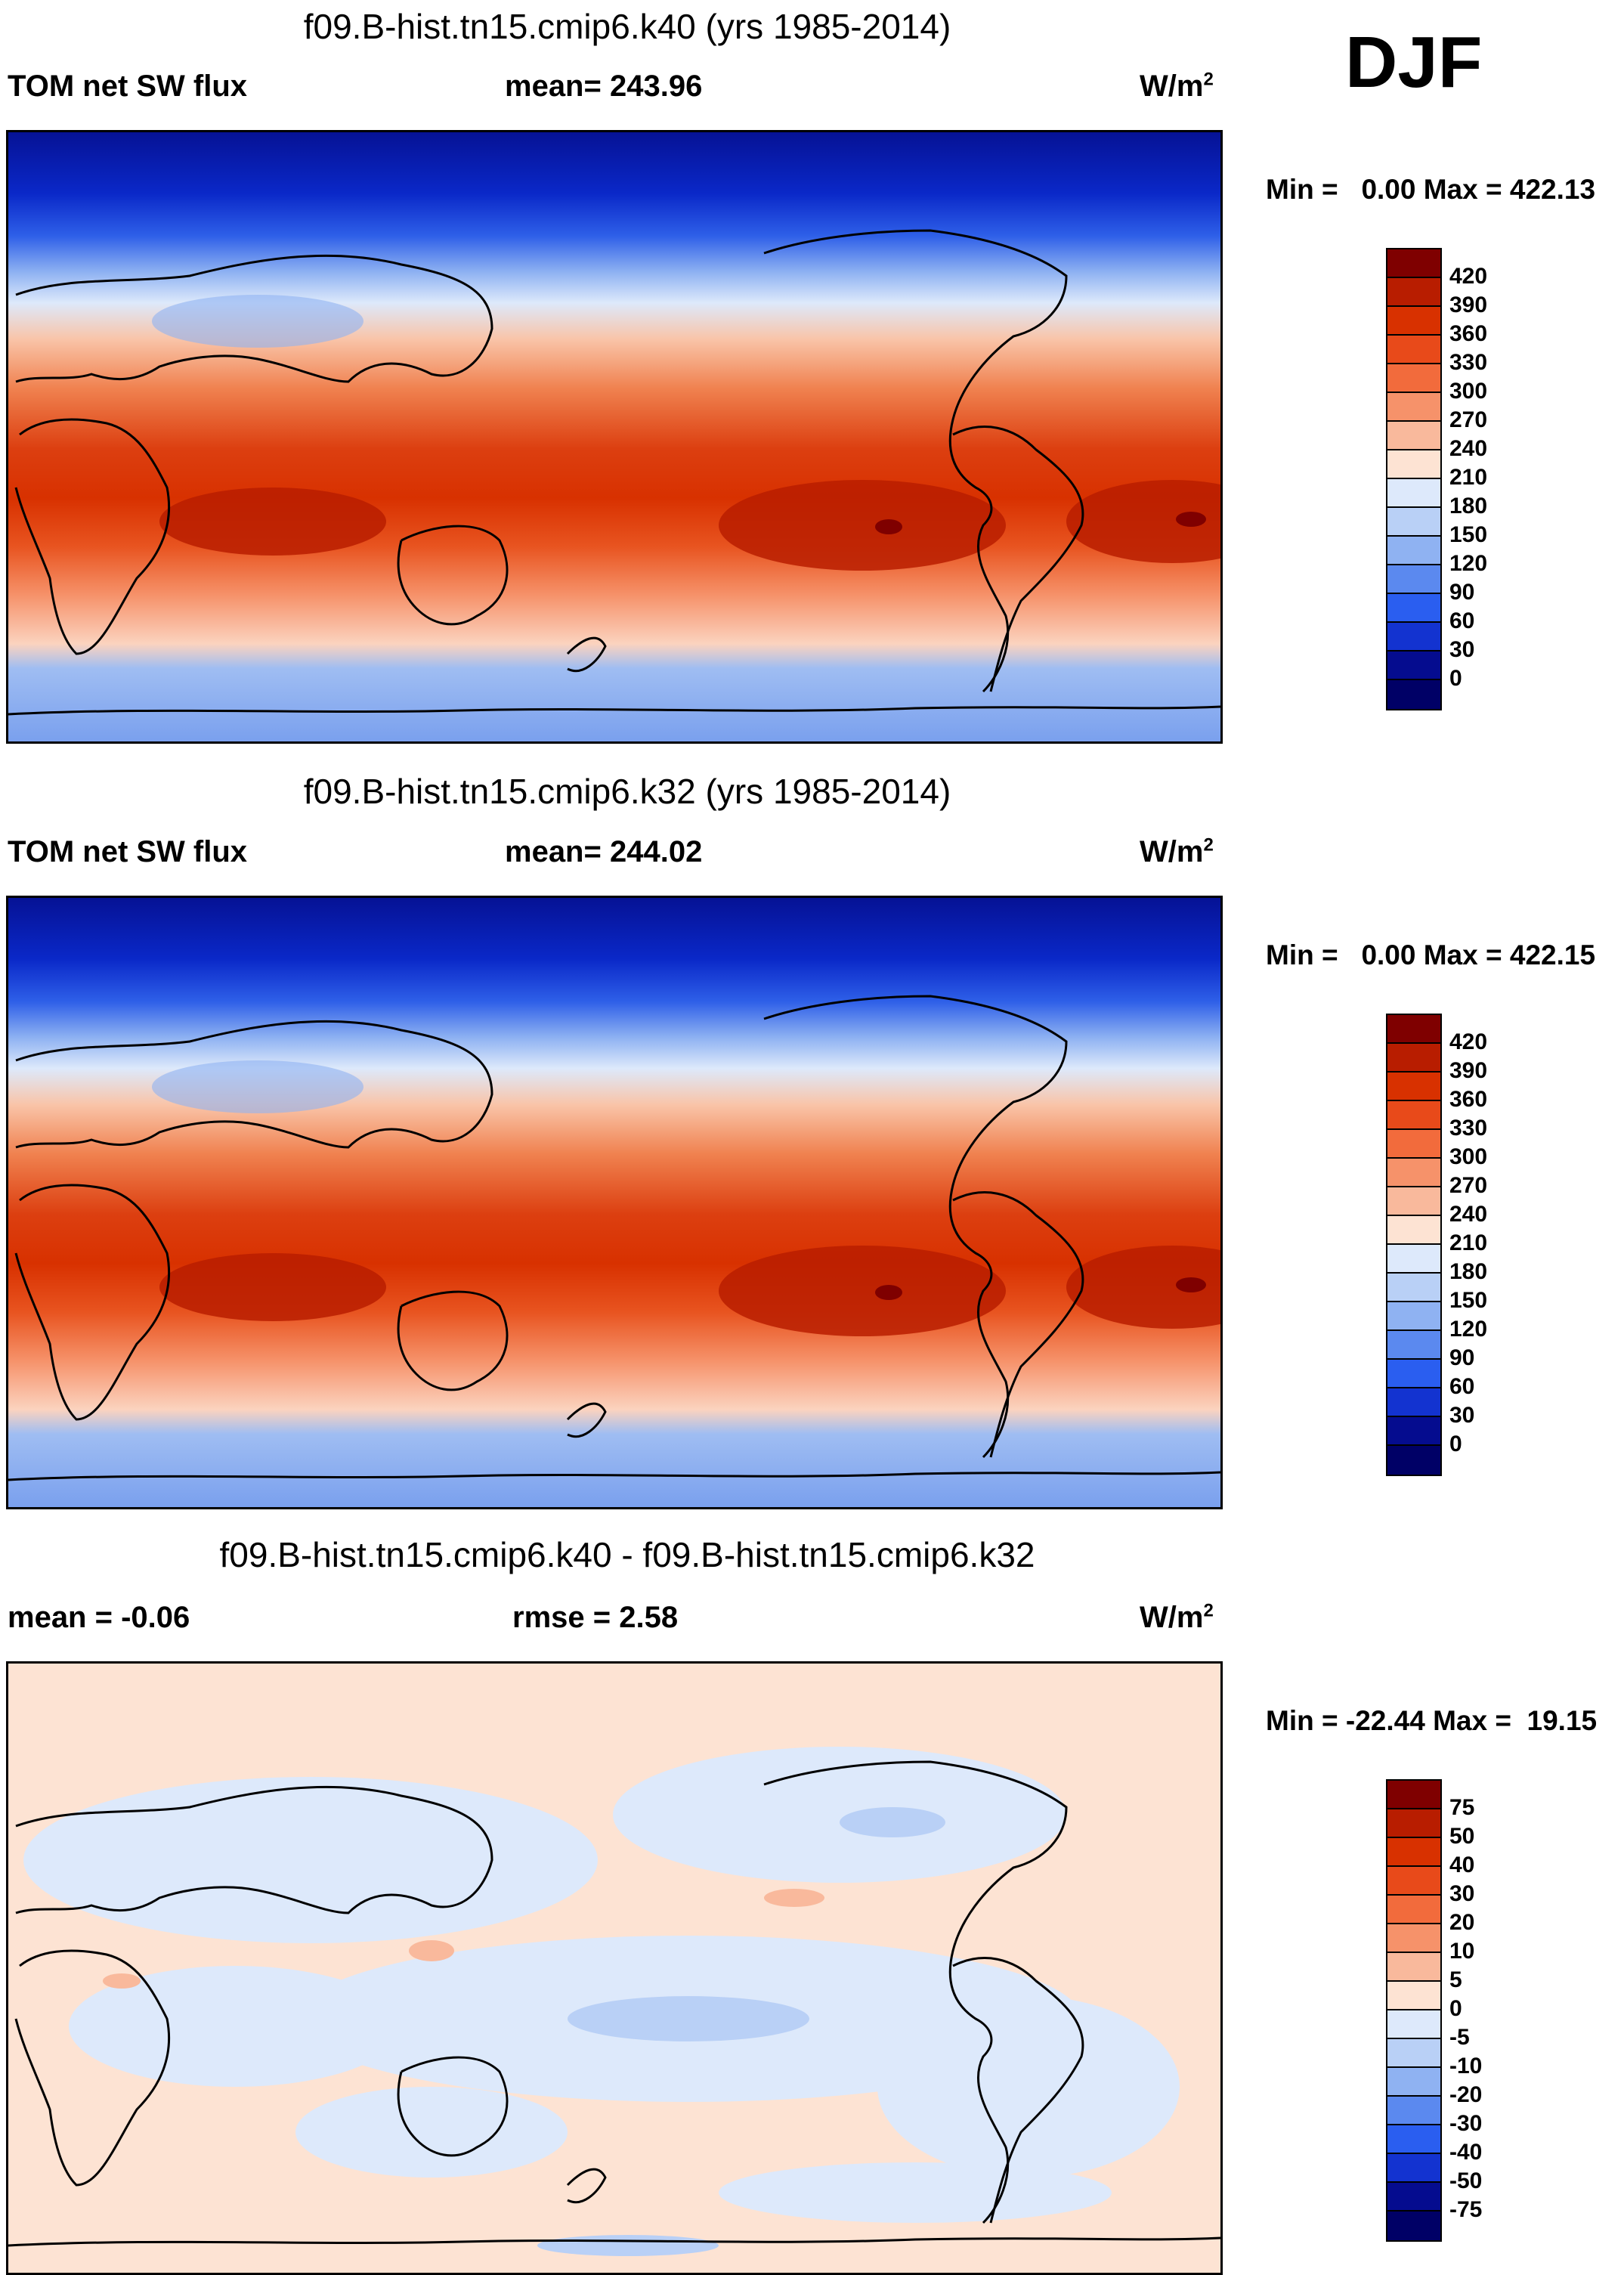  Describe the element at coordinates (1466, 2094) in the screenshot. I see `colorbar-label: -20` at that location.